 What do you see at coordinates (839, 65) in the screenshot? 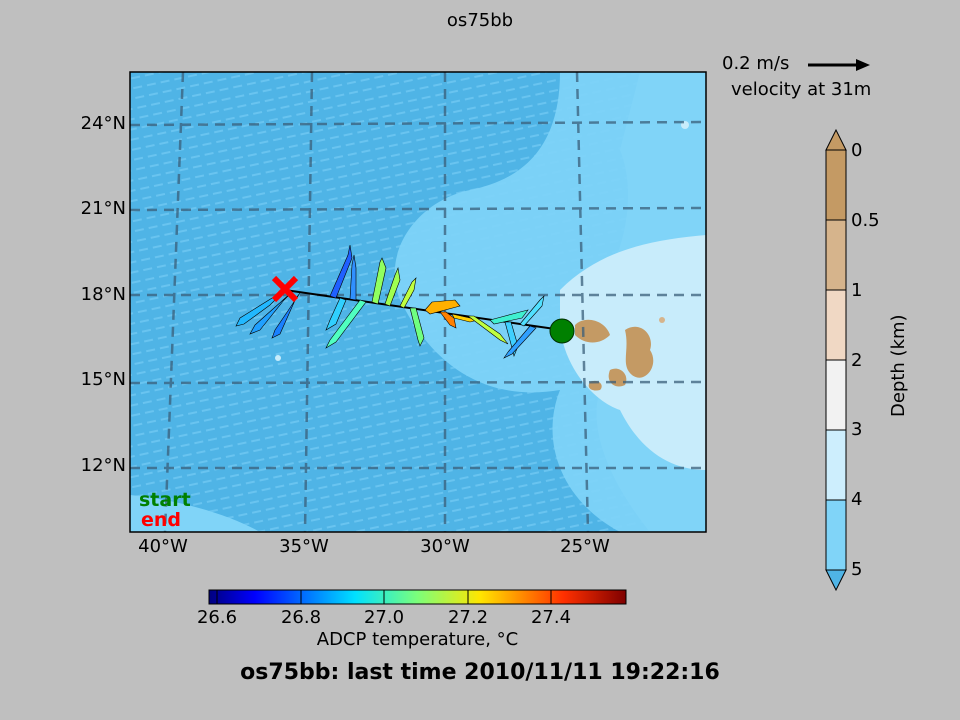
I see `reference-arrow` at bounding box center [839, 65].